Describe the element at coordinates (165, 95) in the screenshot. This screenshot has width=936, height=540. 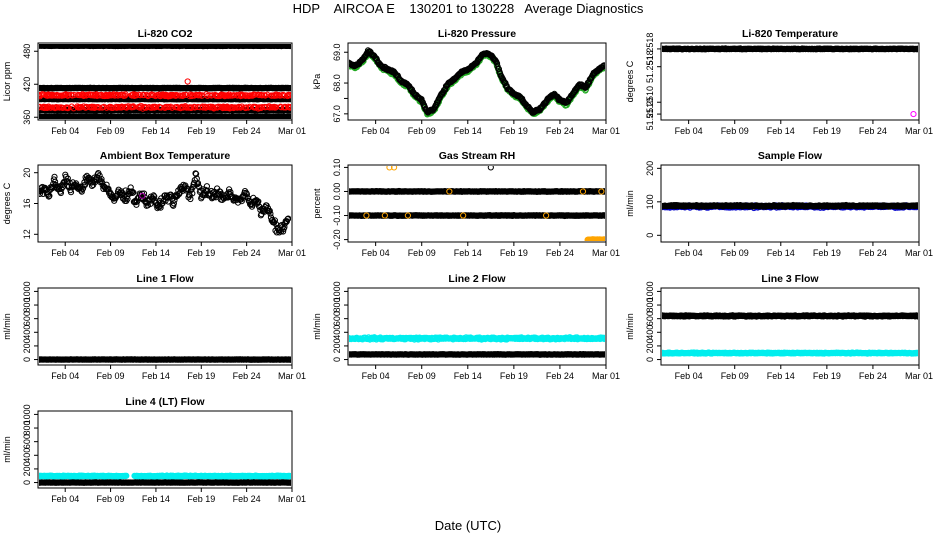
I see `series-red-samples-a` at that location.